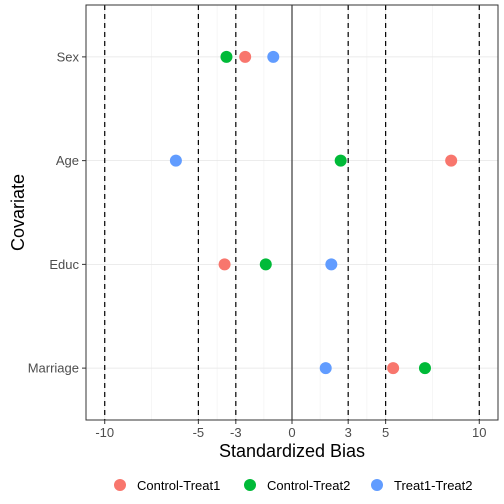 This screenshot has width=504, height=504. I want to click on x-tick-label: 10, so click(479, 432).